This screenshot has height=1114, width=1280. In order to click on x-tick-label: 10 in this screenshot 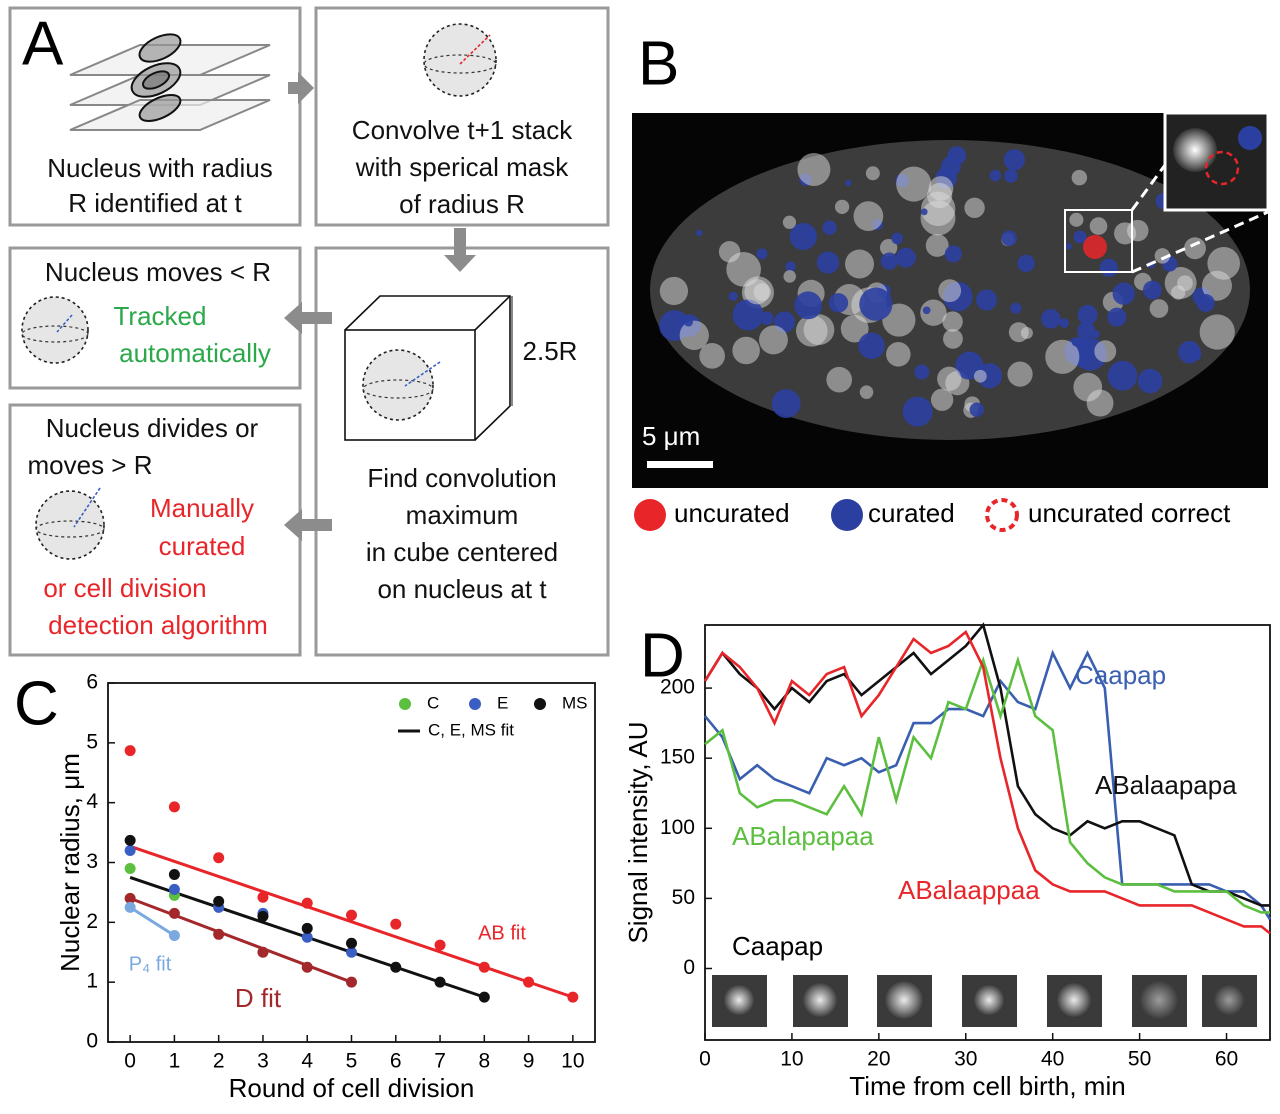, I will do `click(791, 1059)`.